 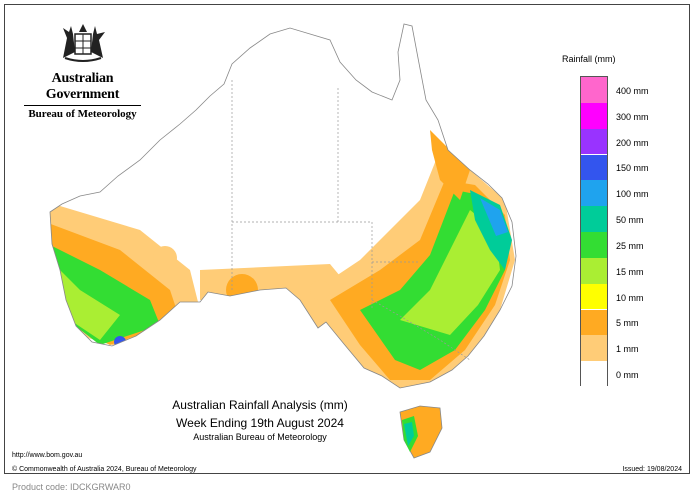 I want to click on legend-label: 200 mm, so click(x=632, y=142).